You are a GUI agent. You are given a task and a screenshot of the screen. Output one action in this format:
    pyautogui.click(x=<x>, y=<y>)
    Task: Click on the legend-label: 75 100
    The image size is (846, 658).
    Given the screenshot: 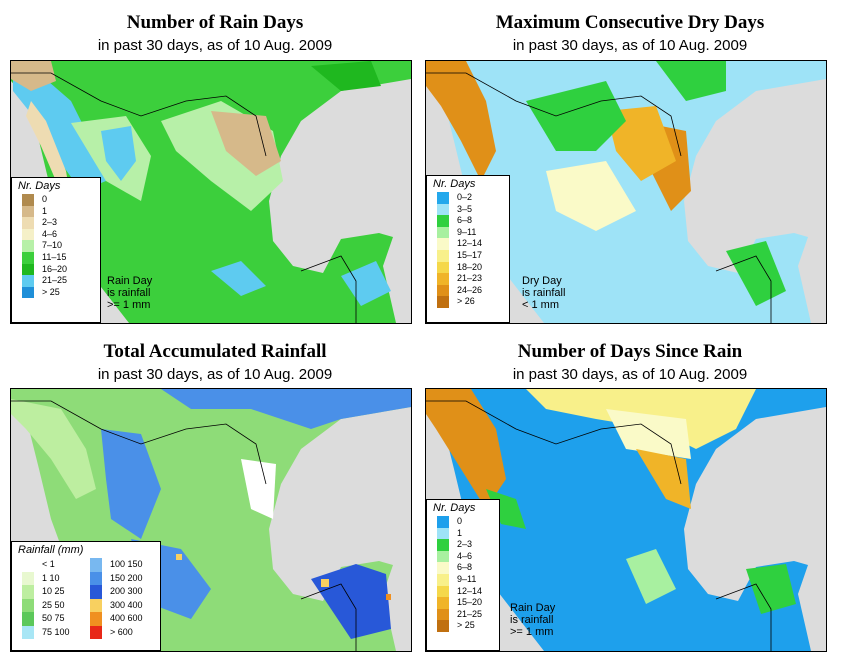 What is the action you would take?
    pyautogui.click(x=56, y=631)
    